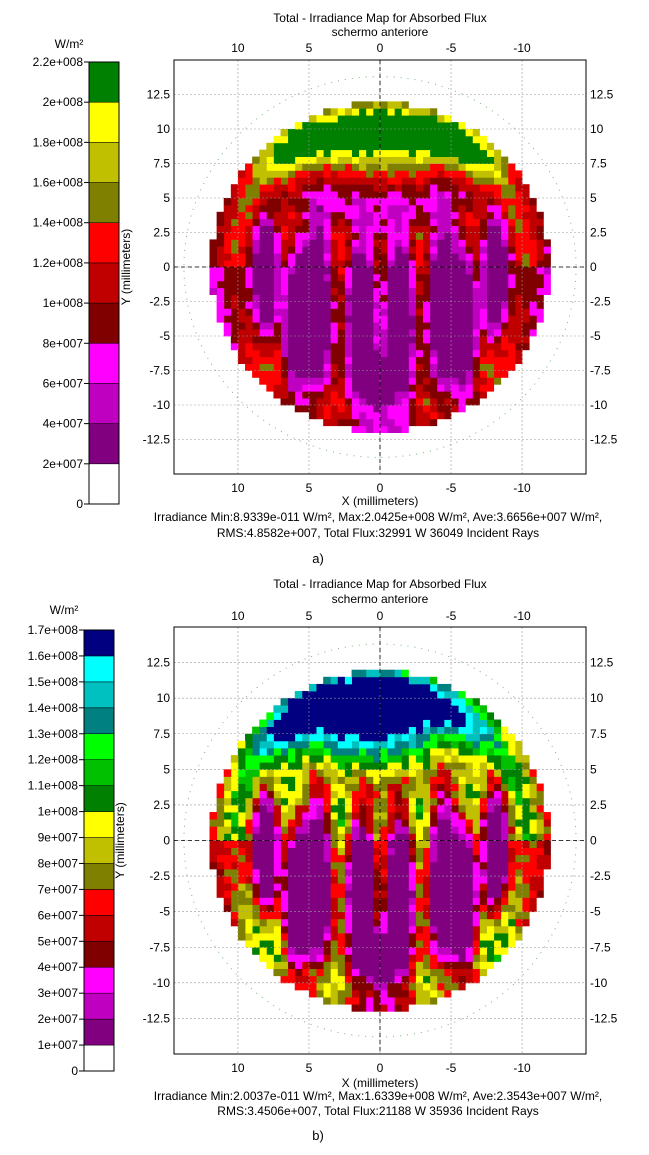  What do you see at coordinates (451, 1068) in the screenshot?
I see `x-tick-label-bottom: -5` at bounding box center [451, 1068].